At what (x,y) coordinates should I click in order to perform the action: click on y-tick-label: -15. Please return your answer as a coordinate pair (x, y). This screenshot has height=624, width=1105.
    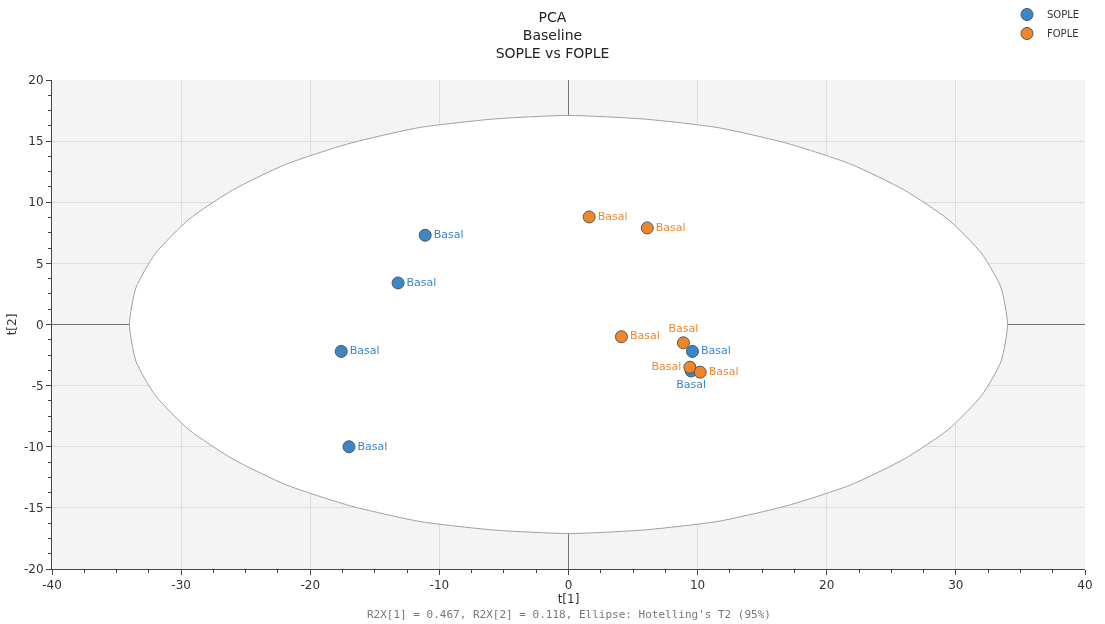
    Looking at the image, I should click on (33, 508).